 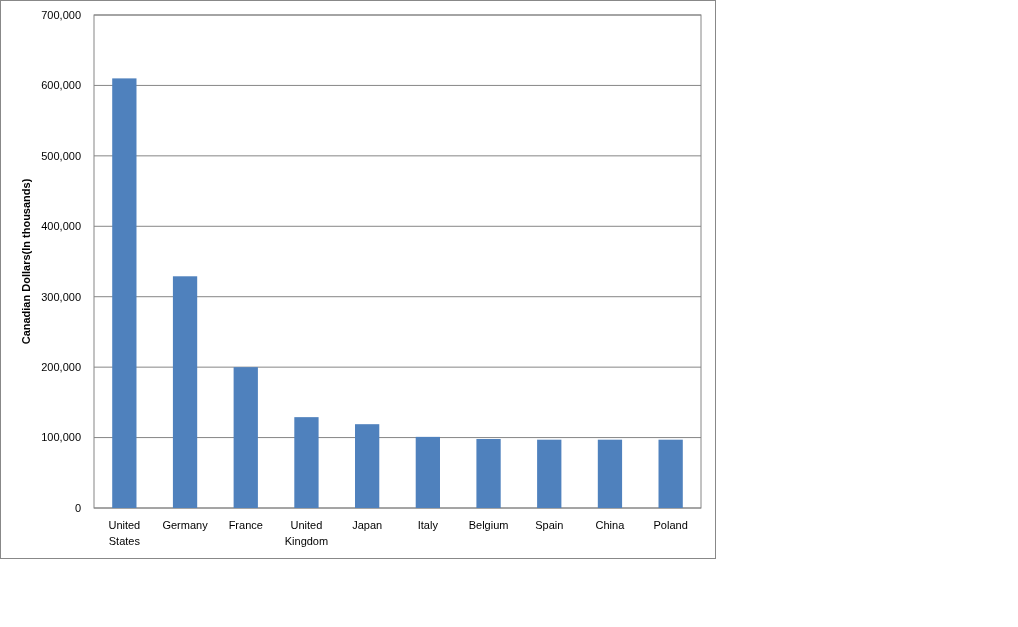 What do you see at coordinates (61, 296) in the screenshot?
I see `y-tick-label: 300,000` at bounding box center [61, 296].